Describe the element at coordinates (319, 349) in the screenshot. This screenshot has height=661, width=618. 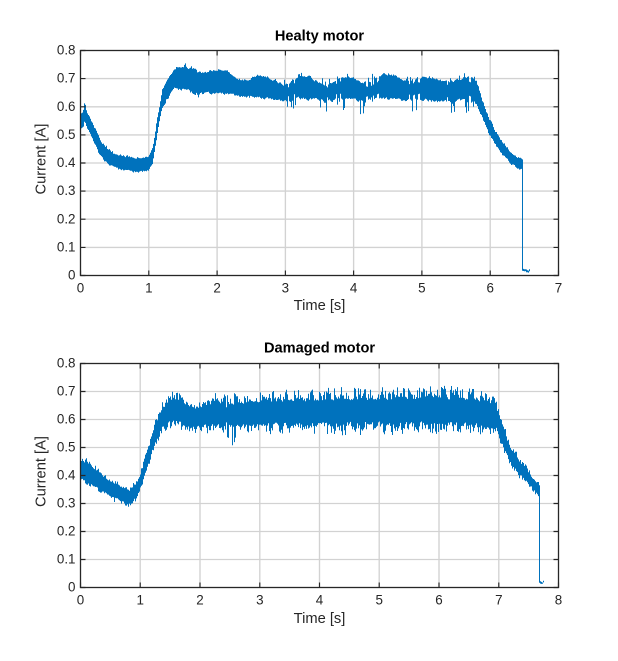
I see `svg-text: Damaged motor` at that location.